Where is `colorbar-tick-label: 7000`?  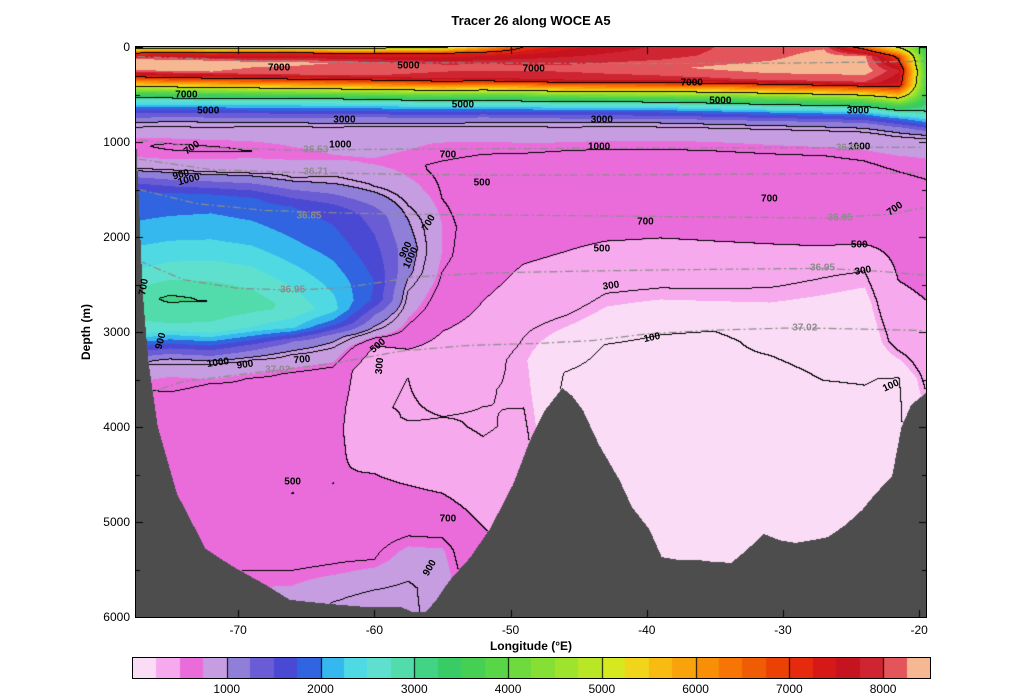 colorbar-tick-label: 7000 is located at coordinates (789, 687).